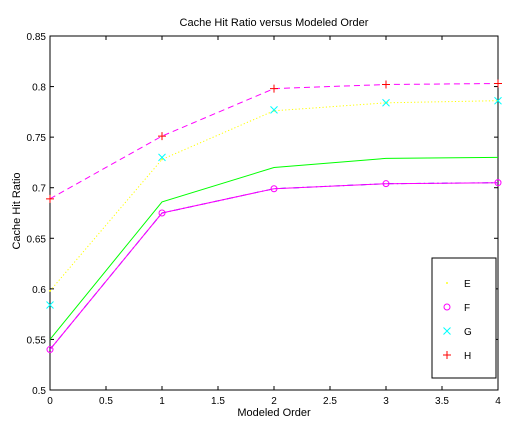  What do you see at coordinates (467, 284) in the screenshot?
I see `legend-label-e: E` at bounding box center [467, 284].